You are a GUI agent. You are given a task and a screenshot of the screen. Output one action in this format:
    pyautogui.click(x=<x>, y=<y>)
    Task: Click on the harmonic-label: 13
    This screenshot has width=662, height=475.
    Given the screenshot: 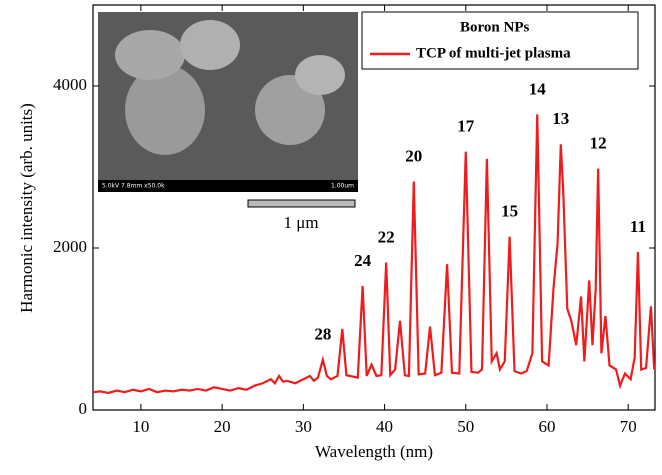 What is the action you would take?
    pyautogui.click(x=560, y=118)
    